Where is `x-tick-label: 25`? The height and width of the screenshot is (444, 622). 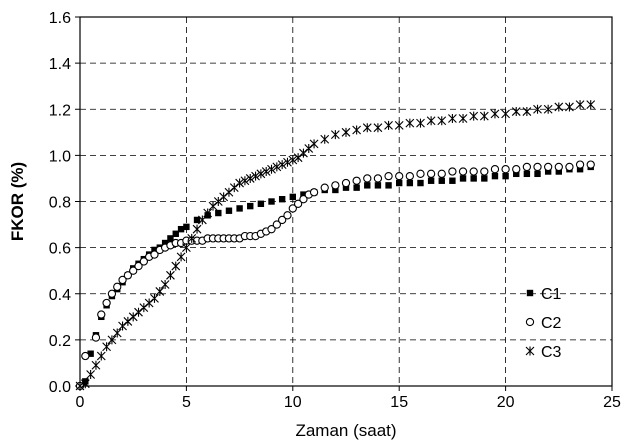
x-tick-label: 25 is located at coordinates (612, 402).